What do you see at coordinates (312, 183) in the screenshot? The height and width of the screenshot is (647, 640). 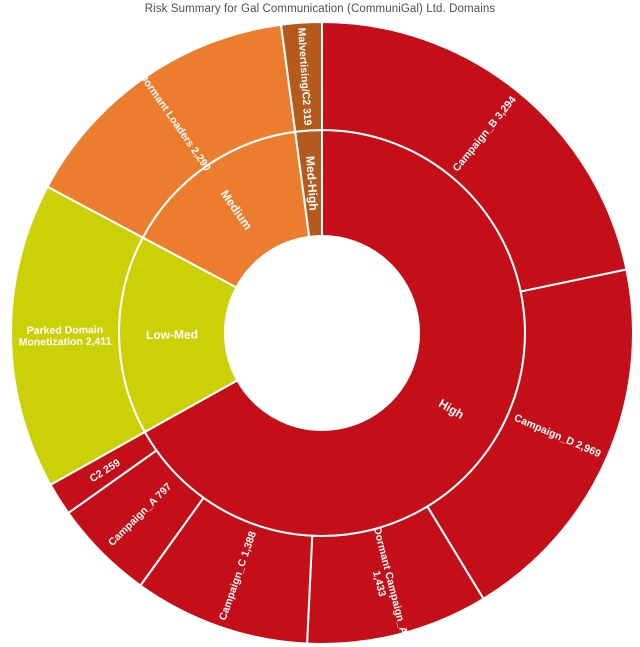 I see `inner-ring-label-med-high: Med-High` at bounding box center [312, 183].